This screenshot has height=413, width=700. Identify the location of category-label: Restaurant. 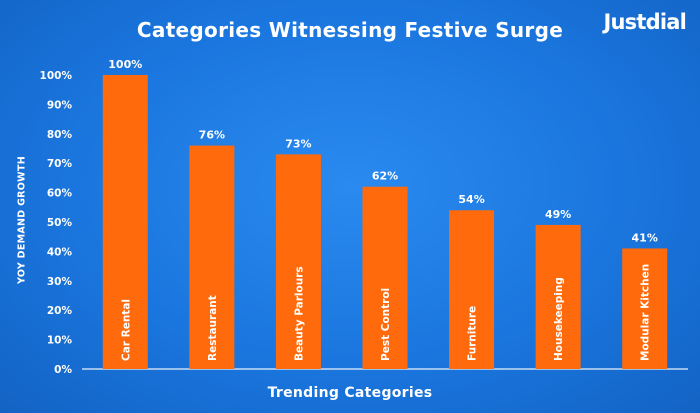
(213, 328).